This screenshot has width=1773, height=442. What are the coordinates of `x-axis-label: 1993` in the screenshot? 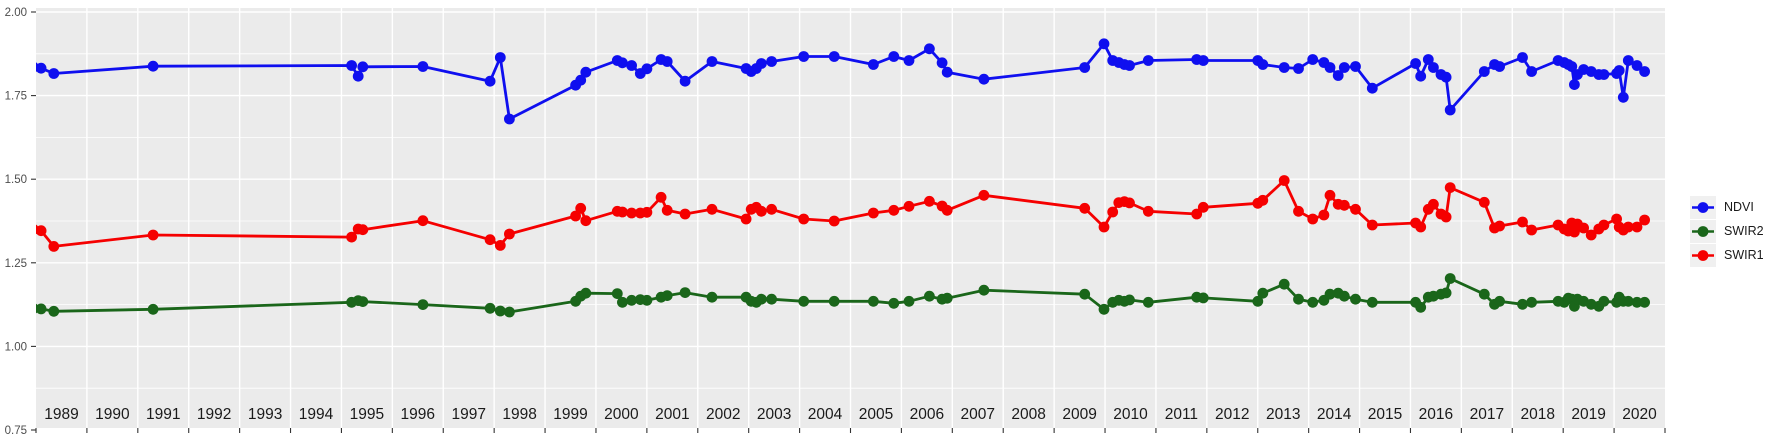 It's located at (265, 414).